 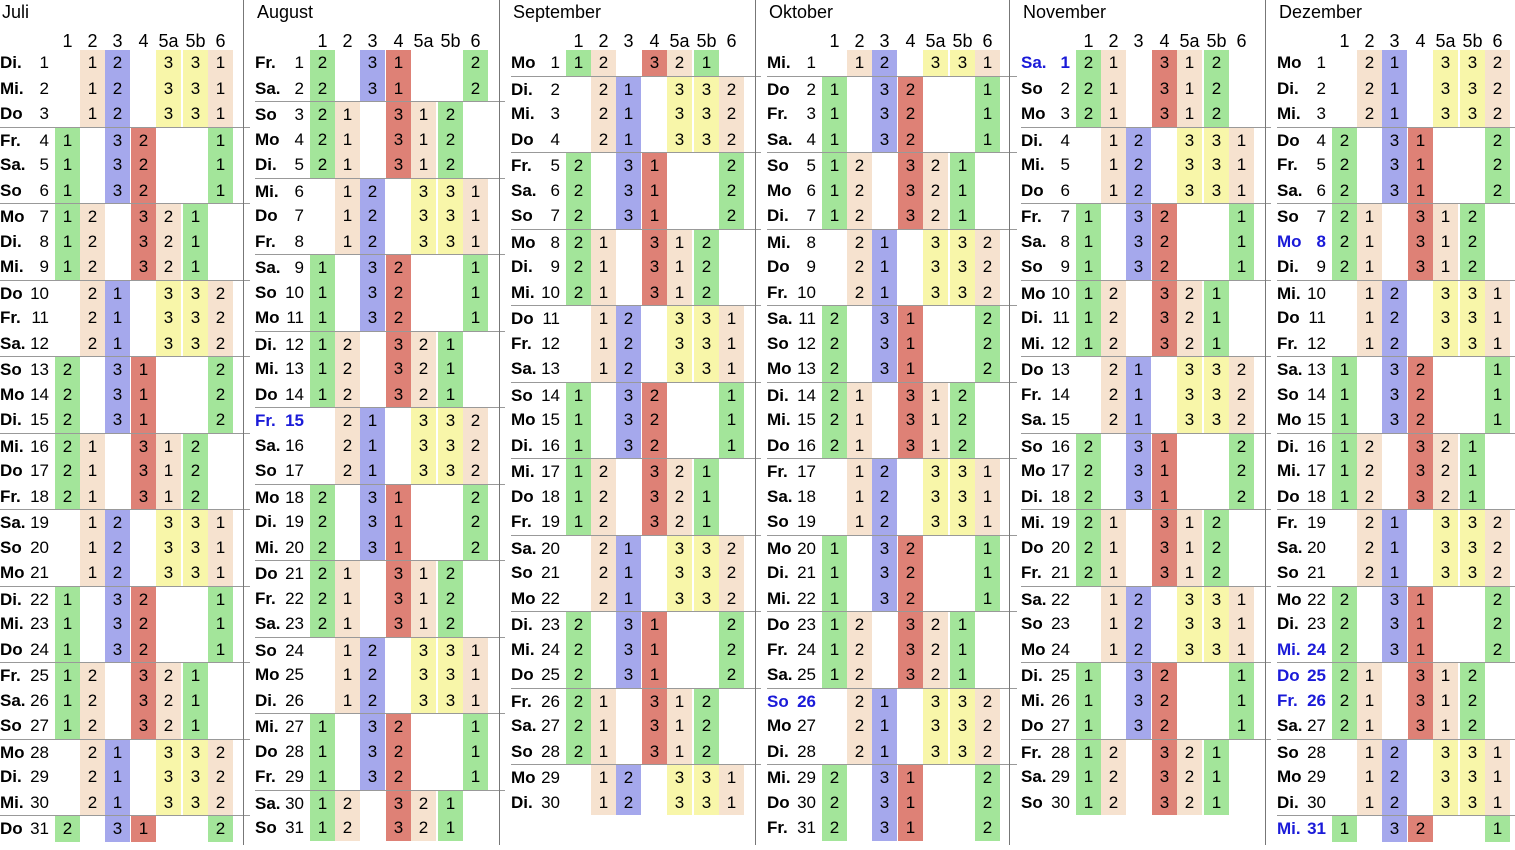 What do you see at coordinates (806, 548) in the screenshot?
I see `day-number: 20` at bounding box center [806, 548].